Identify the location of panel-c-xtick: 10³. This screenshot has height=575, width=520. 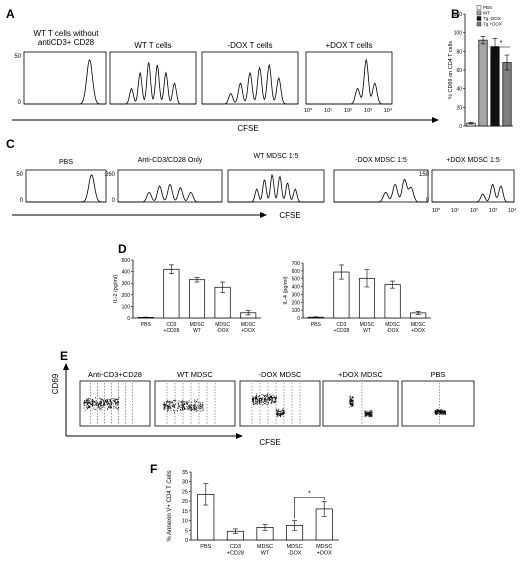
(493, 211).